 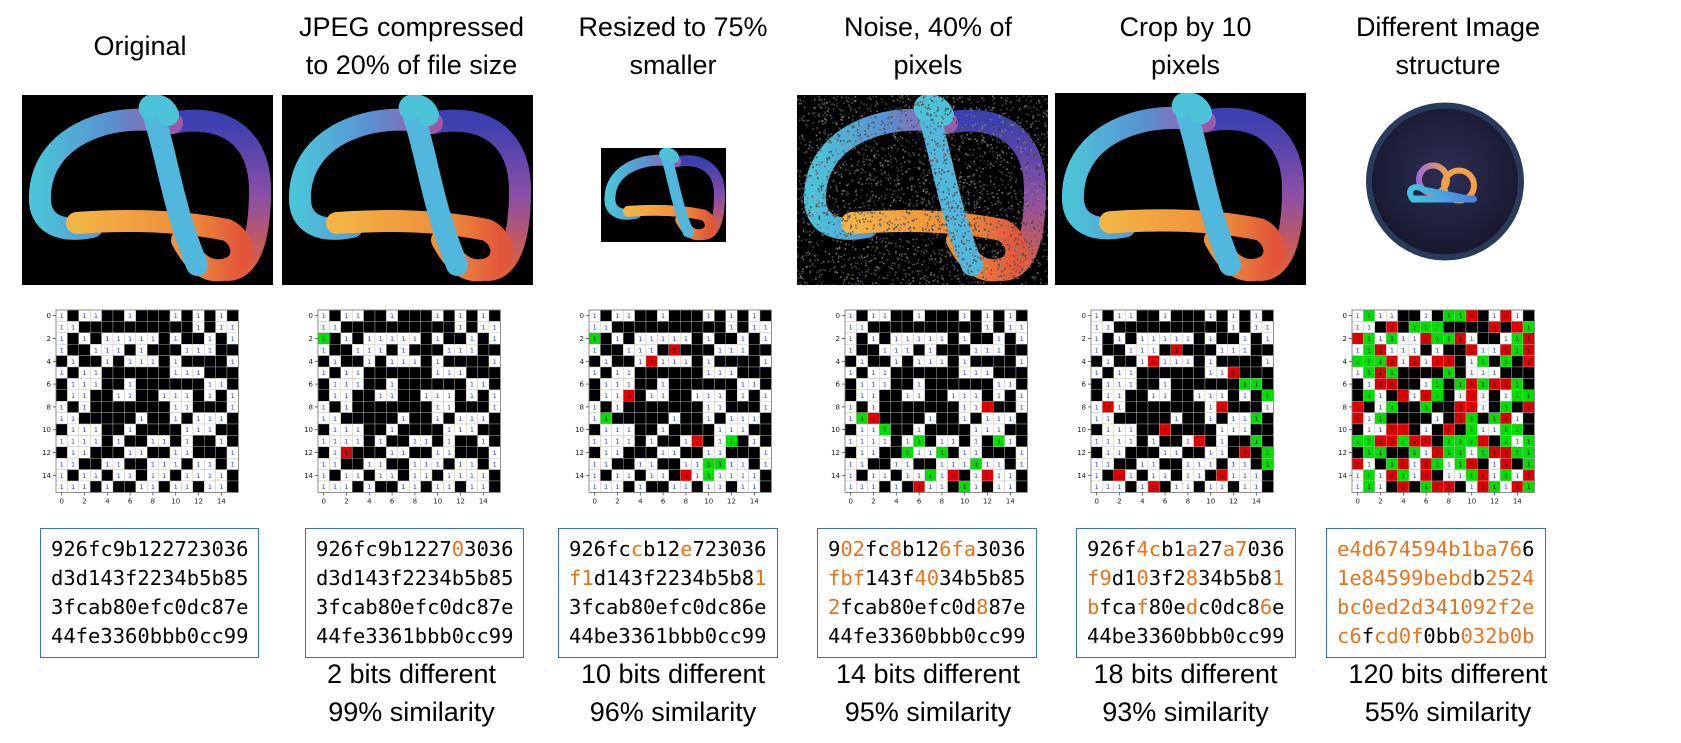 I want to click on x-tick-label: 6, so click(x=1165, y=501).